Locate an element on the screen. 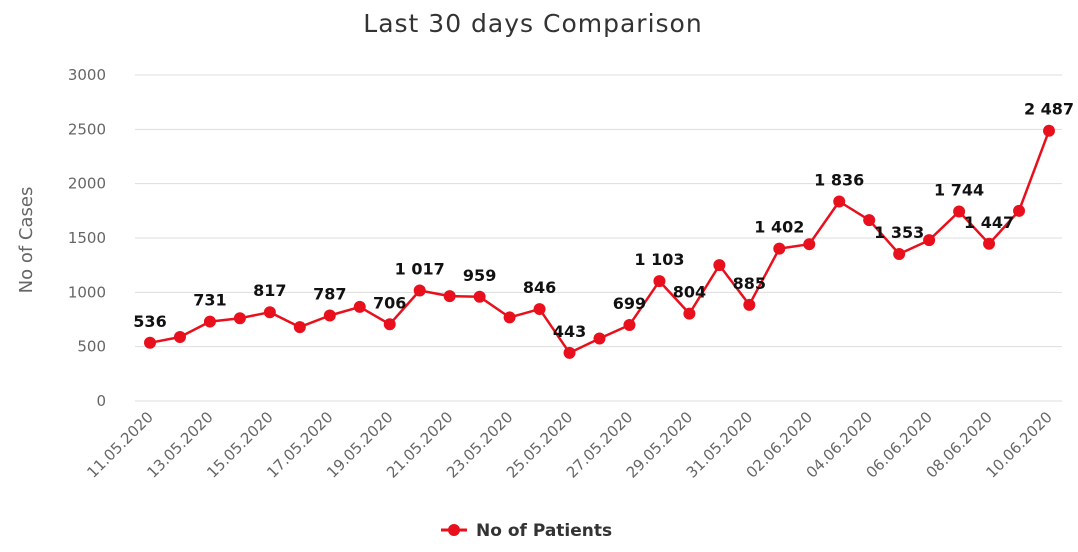  y-tick-label: 2000 is located at coordinates (87, 184).